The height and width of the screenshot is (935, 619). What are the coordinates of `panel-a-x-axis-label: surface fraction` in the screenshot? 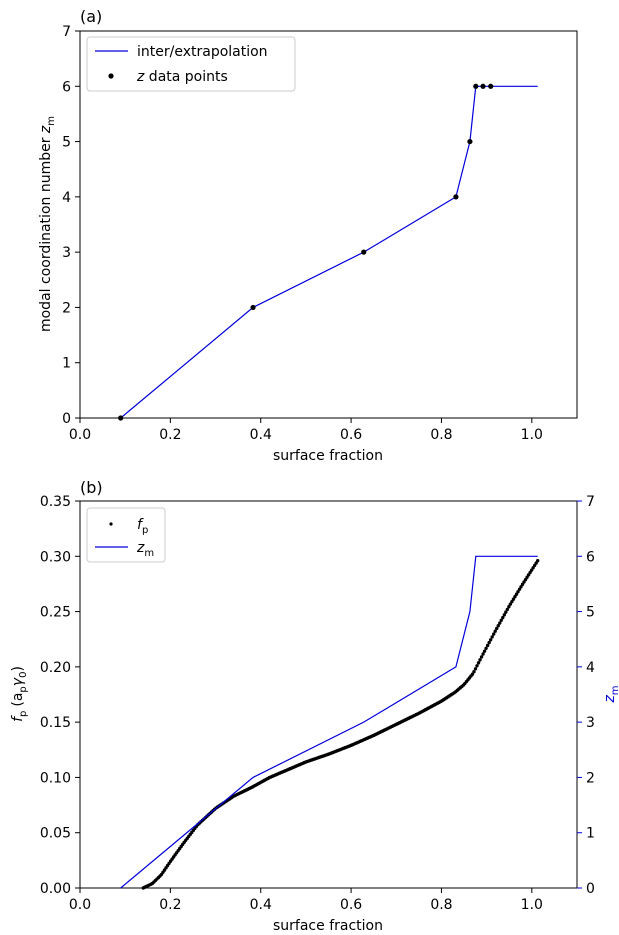 It's located at (328, 456).